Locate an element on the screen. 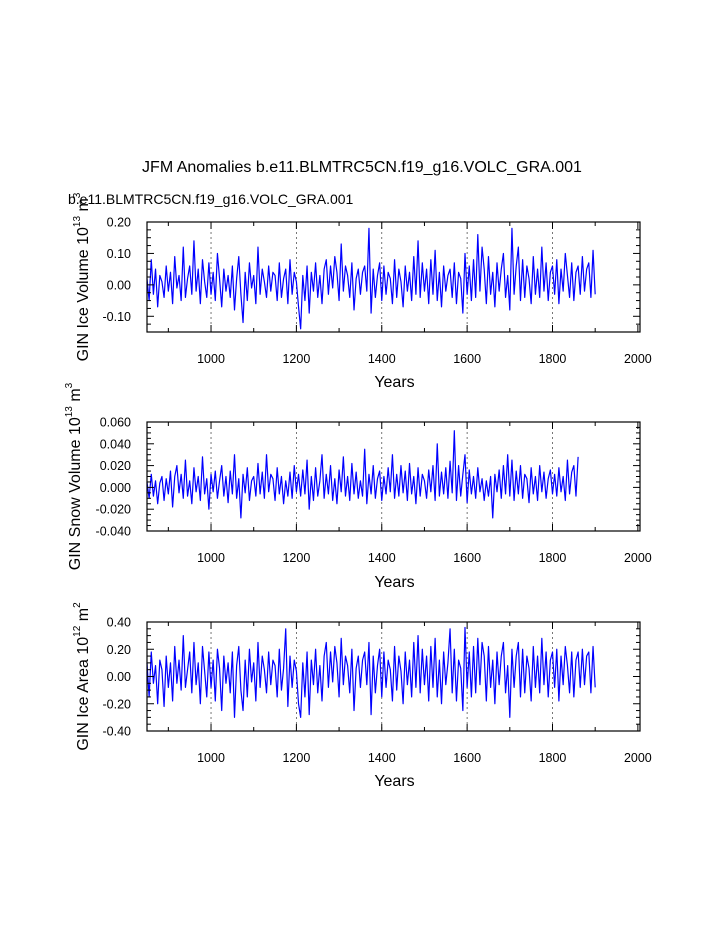 This screenshot has height=935, width=723. y-tick-label: -0.40 is located at coordinates (117, 732).